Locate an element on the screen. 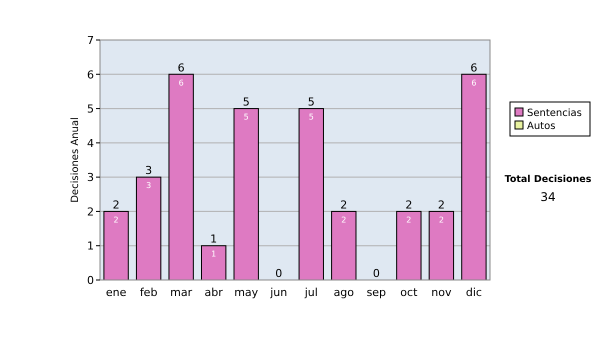 The width and height of the screenshot is (600, 340). y-tick-label: 1 is located at coordinates (90, 246).